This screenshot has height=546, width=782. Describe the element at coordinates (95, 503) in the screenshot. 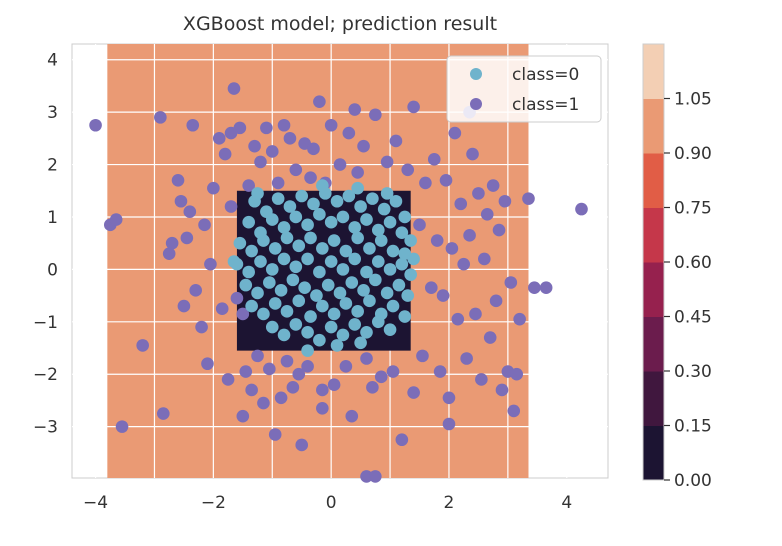

I see `x-tick-label: −4` at that location.